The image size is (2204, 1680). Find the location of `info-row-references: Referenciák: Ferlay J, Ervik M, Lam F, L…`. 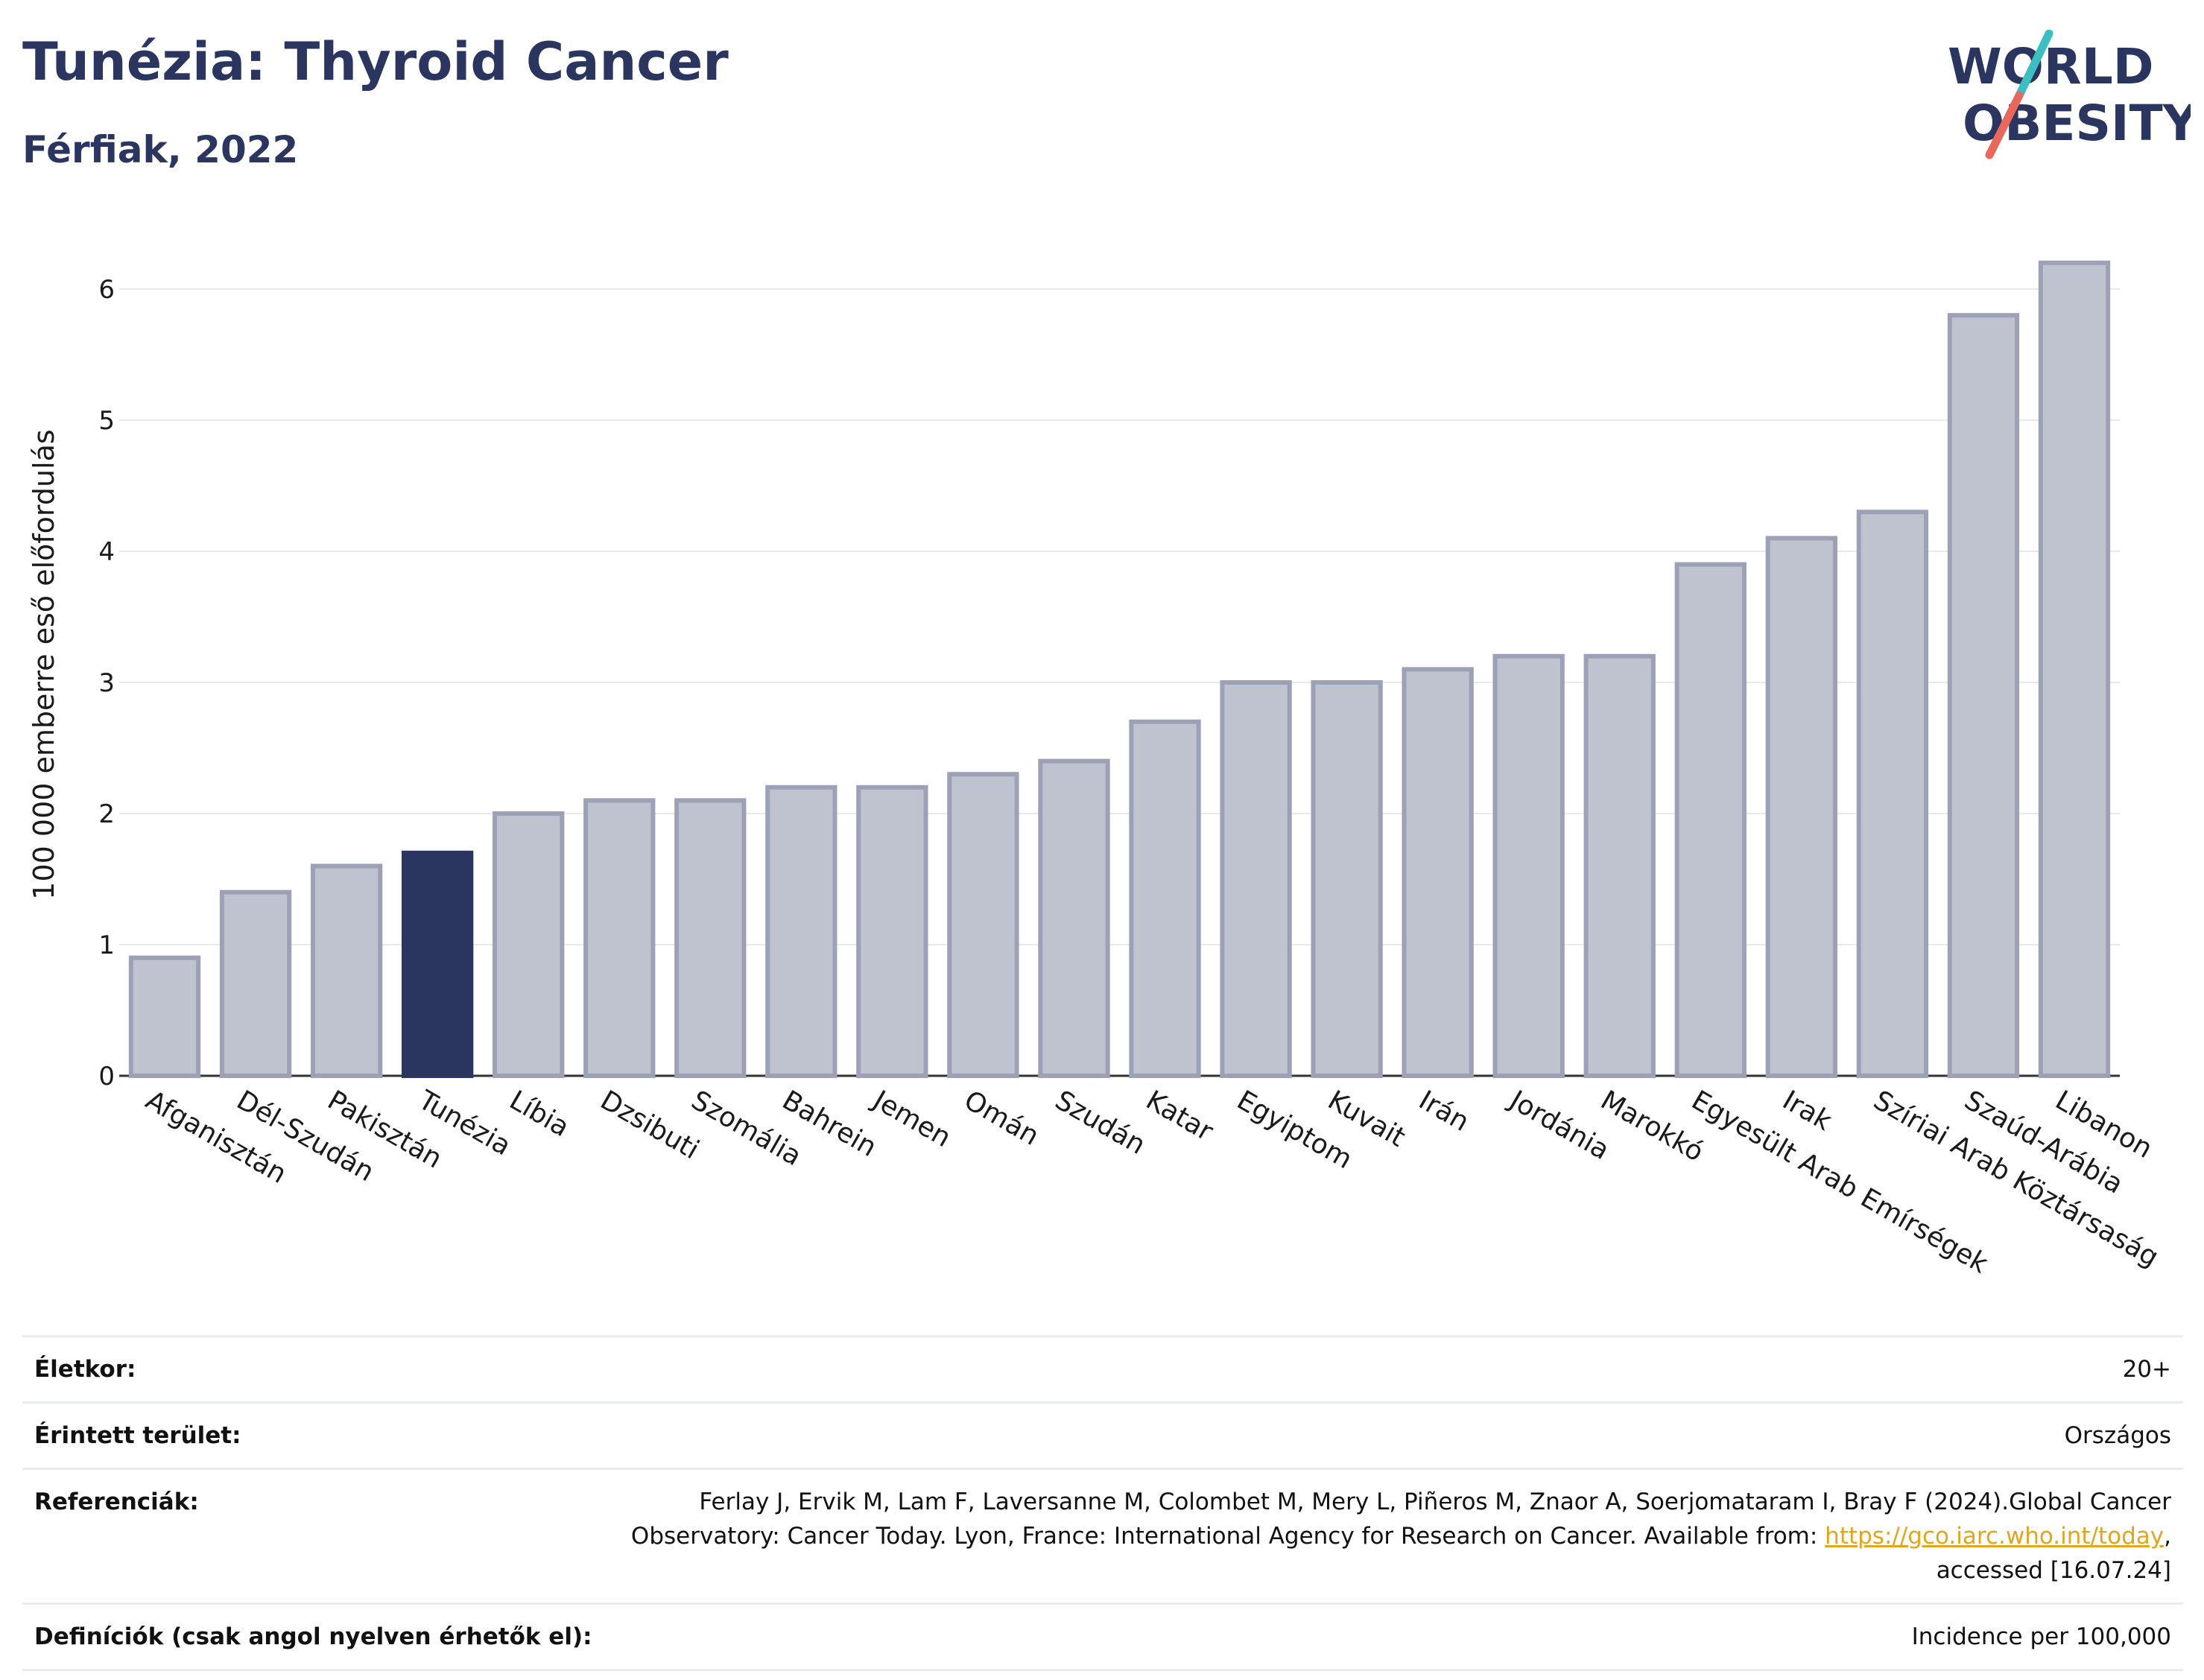

info-row-references: Referenciák: Ferlay J, Ervik M, Lam F, L… is located at coordinates (1102, 1535).